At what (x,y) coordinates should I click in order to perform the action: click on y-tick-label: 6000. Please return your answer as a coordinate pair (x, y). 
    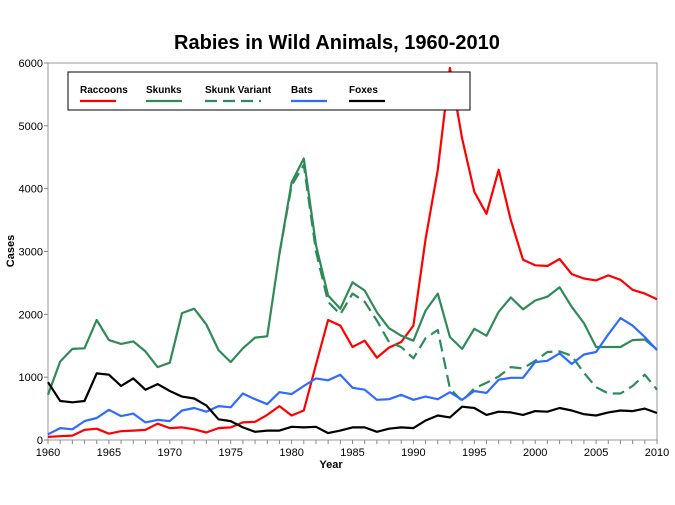
    Looking at the image, I should click on (31, 64).